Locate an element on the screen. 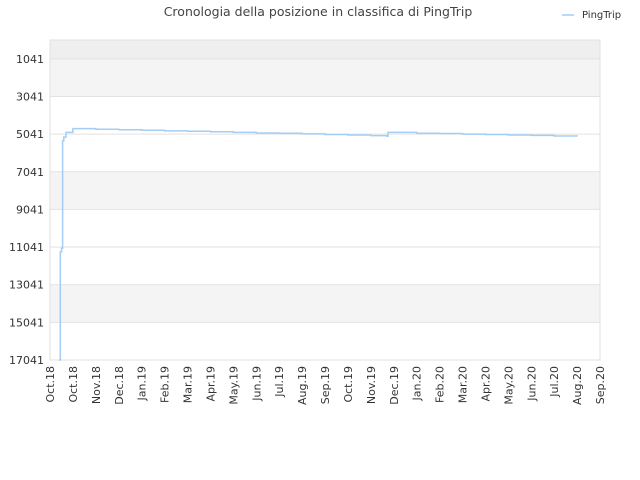  x-tick-label: May.19 is located at coordinates (233, 385).